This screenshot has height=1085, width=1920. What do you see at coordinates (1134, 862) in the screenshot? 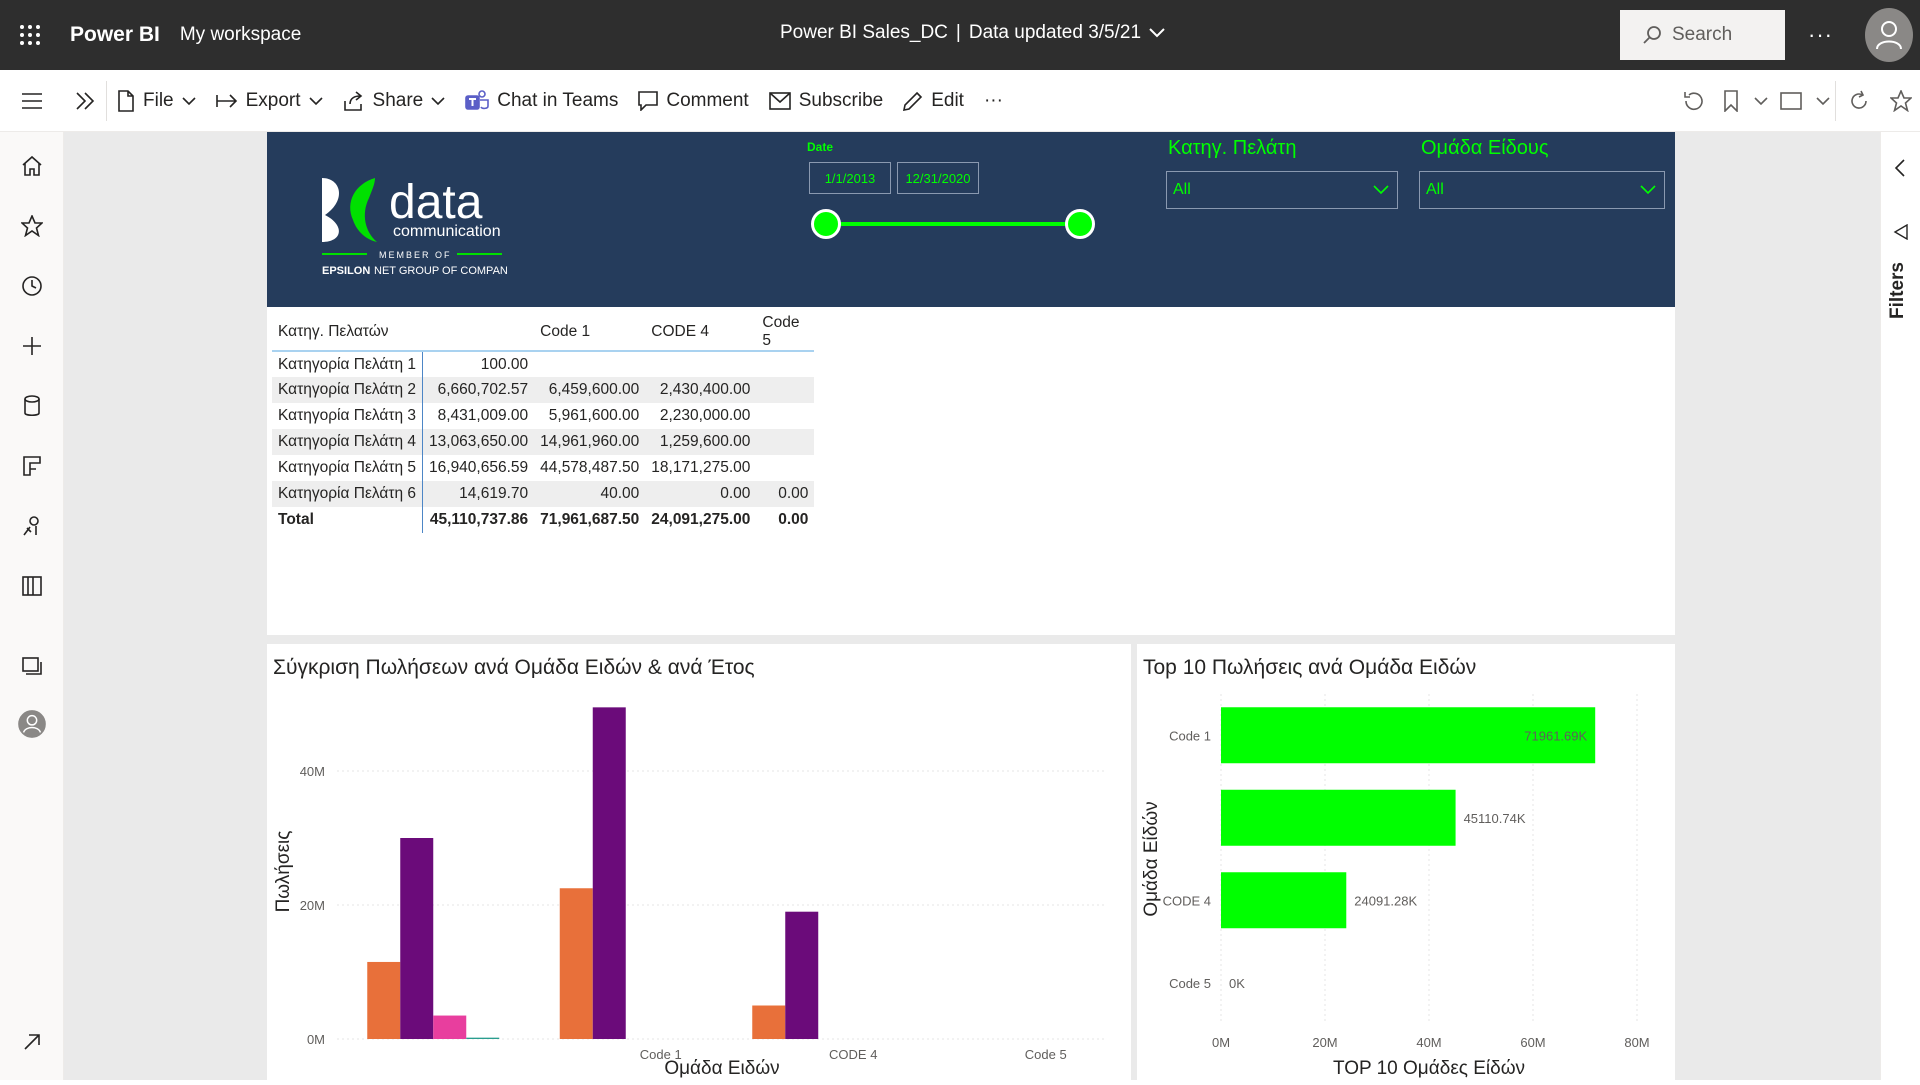
I see `chart-divider` at bounding box center [1134, 862].